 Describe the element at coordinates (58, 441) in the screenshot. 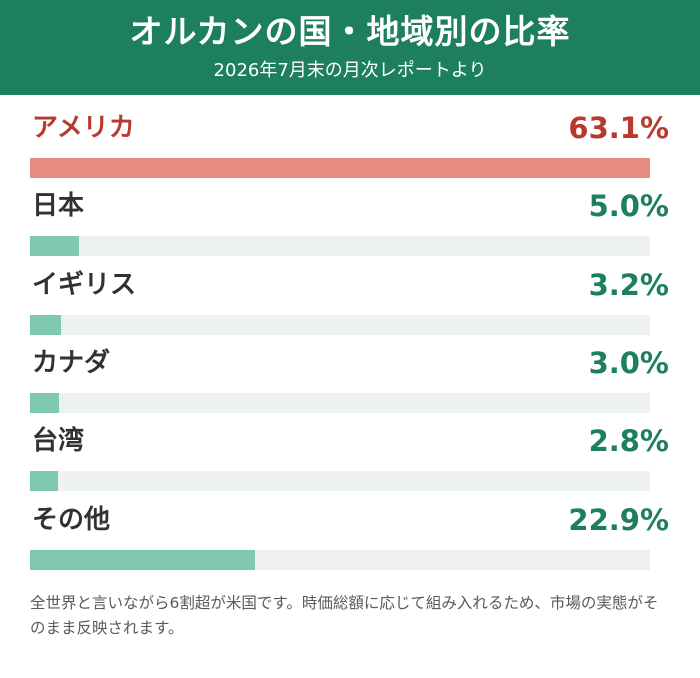

I see `category-label: 台湾` at that location.